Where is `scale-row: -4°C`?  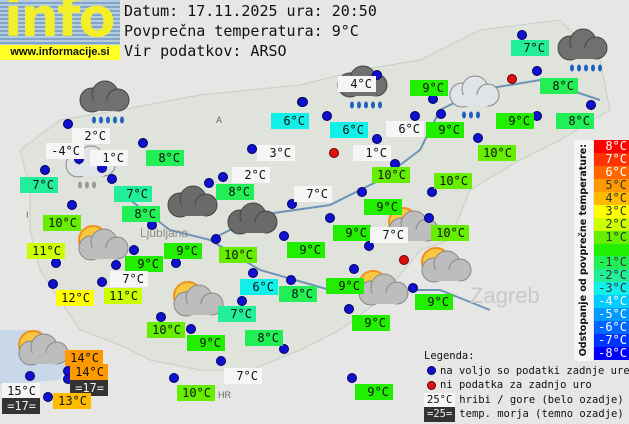 scale-row: -4°C is located at coordinates (611, 302).